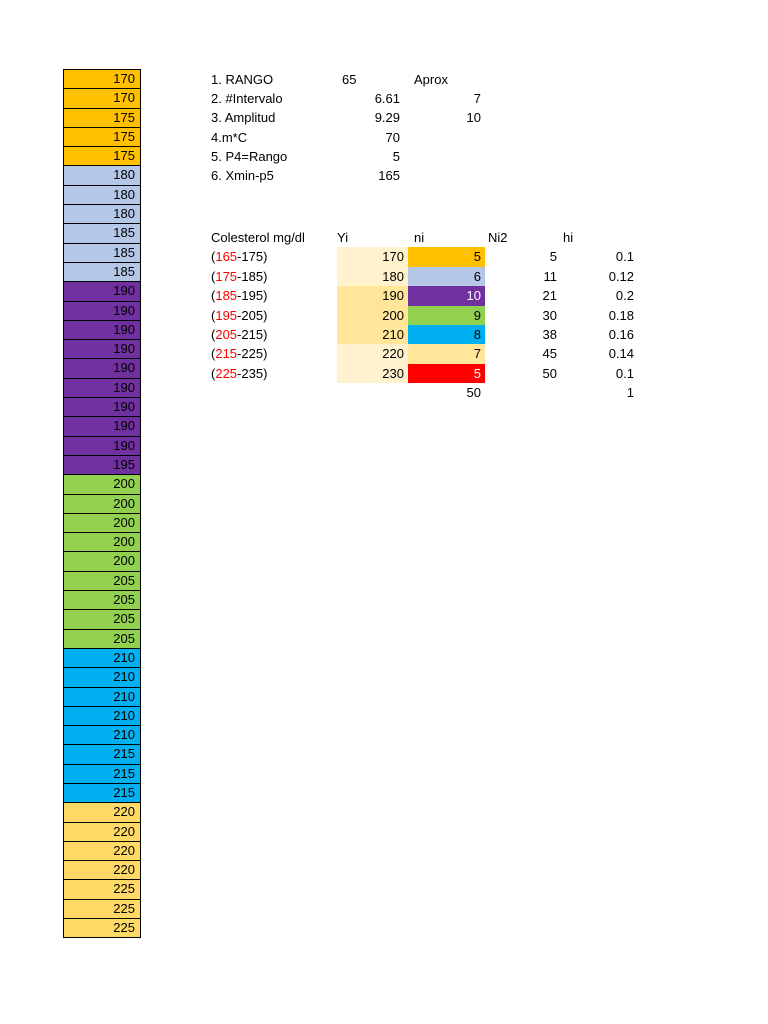 This screenshot has height=1024, width=768. Describe the element at coordinates (446, 315) in the screenshot. I see `ni-cell: 9` at that location.